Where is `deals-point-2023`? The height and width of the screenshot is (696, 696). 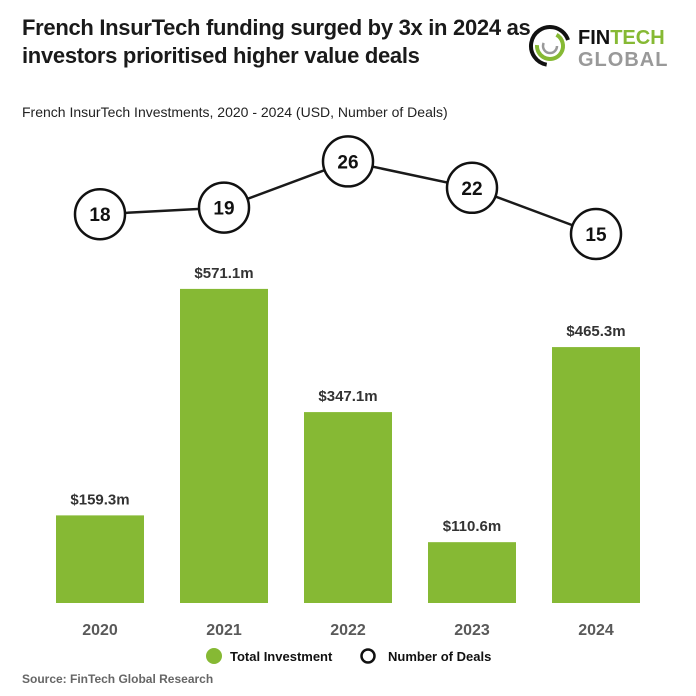
deals-point-2023 is located at coordinates (472, 188).